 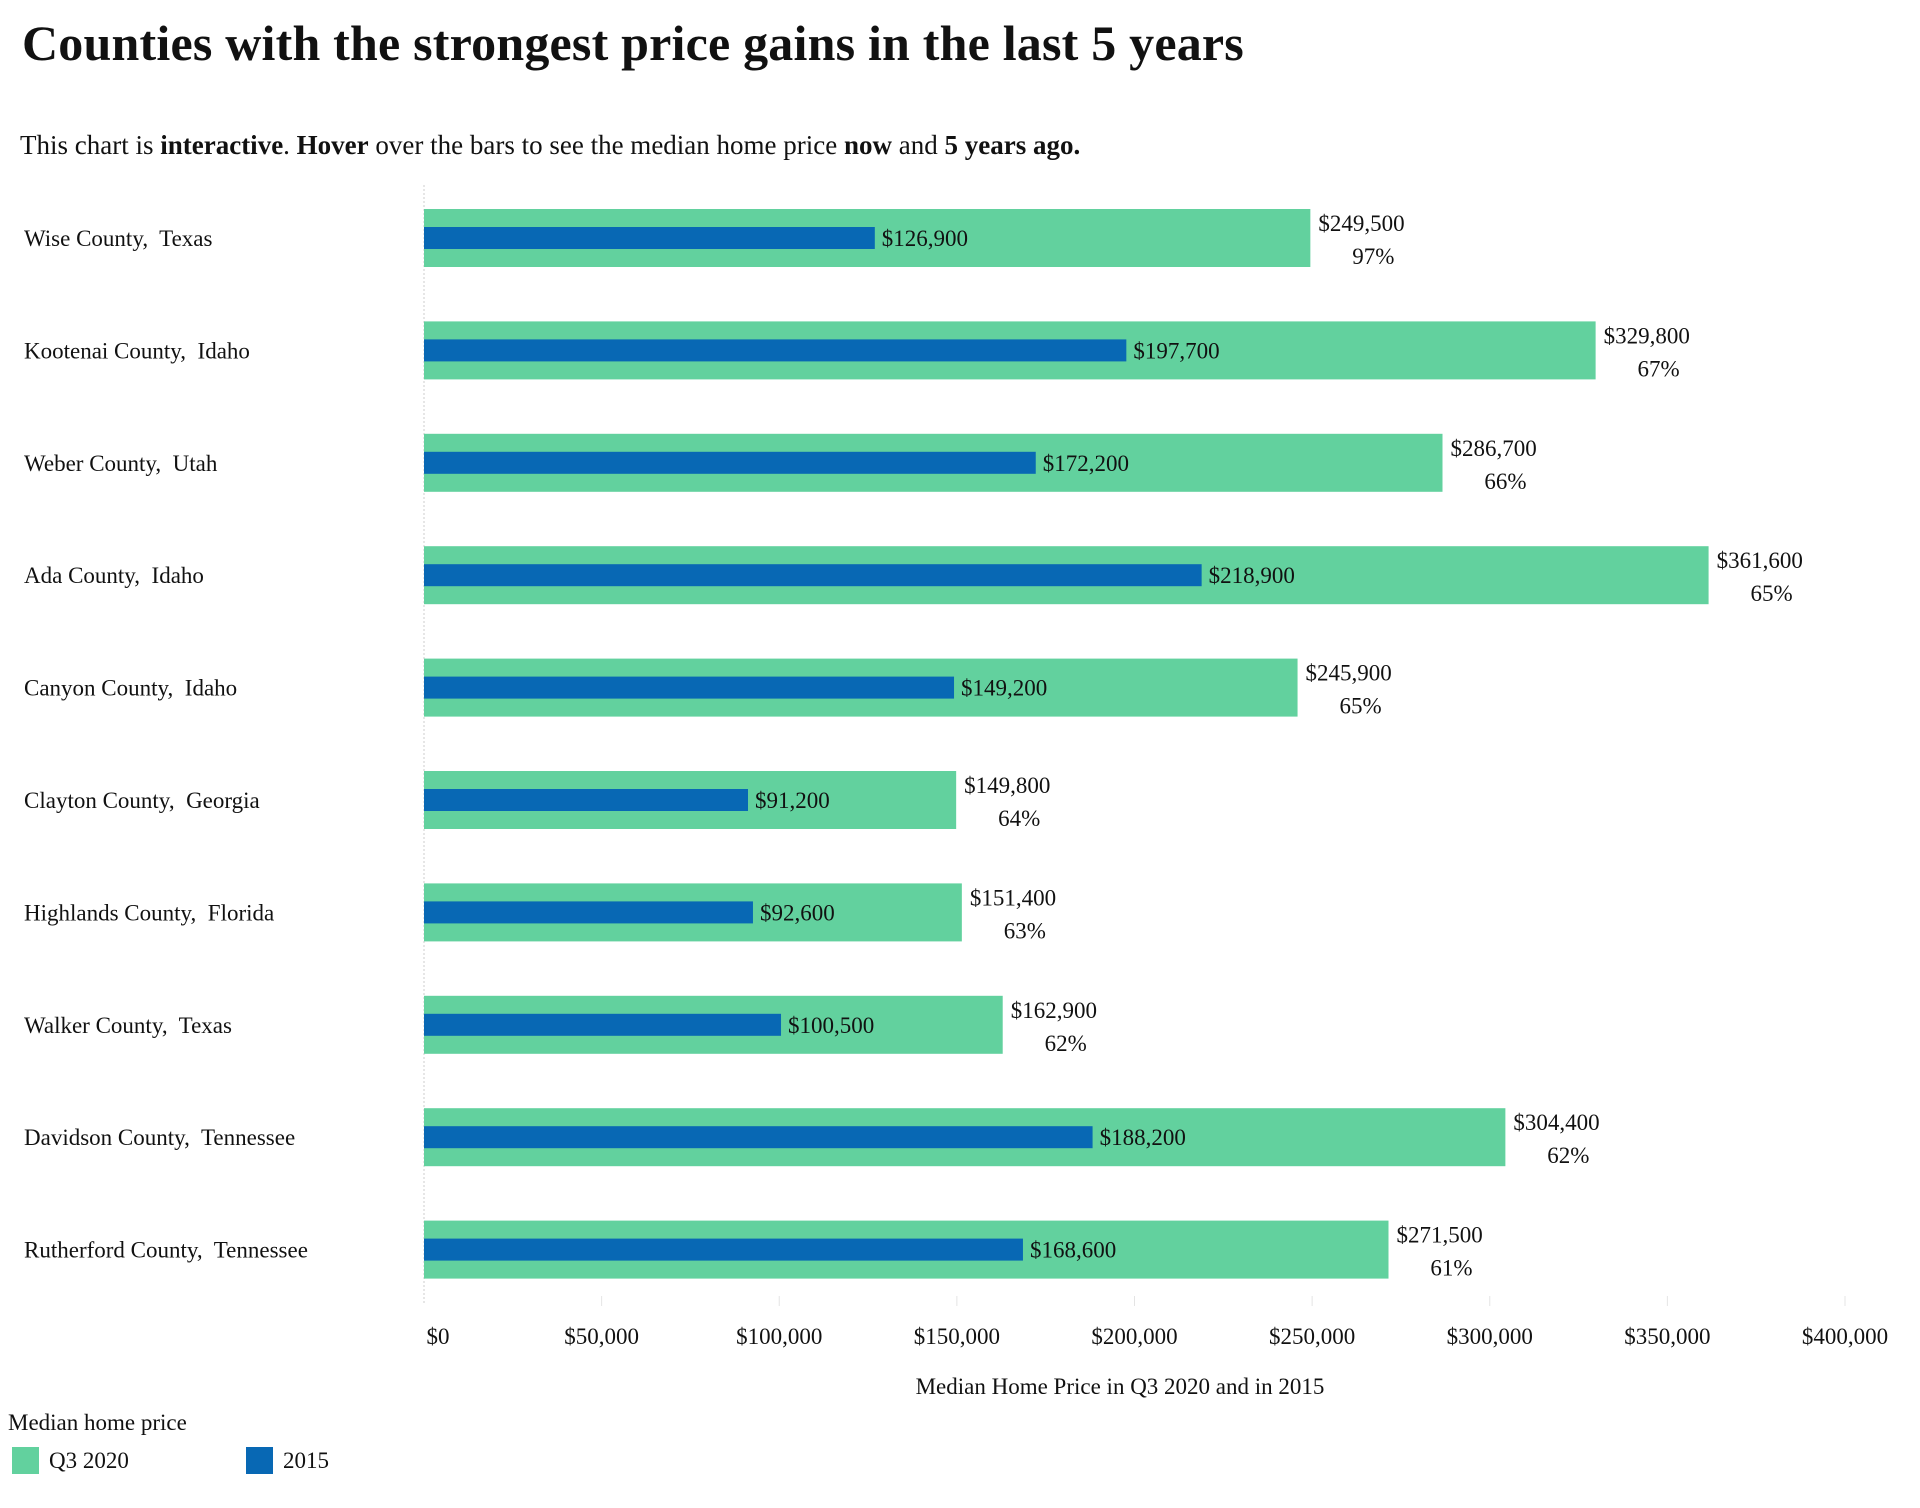 What do you see at coordinates (149, 912) in the screenshot?
I see `category-label: Highlands County, Florida` at bounding box center [149, 912].